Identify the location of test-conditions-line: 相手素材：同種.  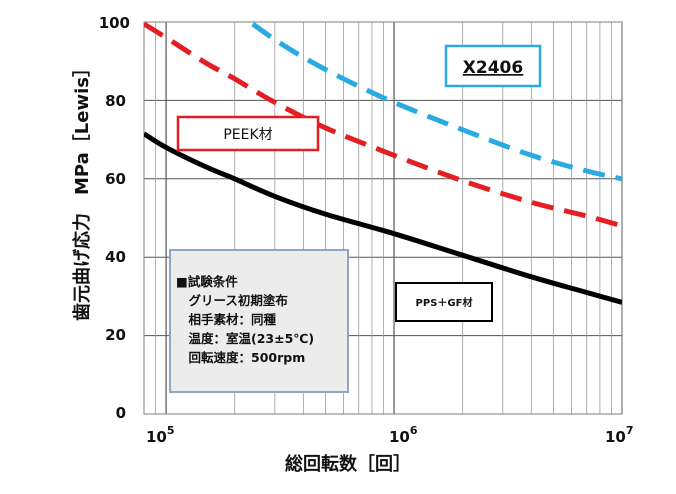
(226, 319).